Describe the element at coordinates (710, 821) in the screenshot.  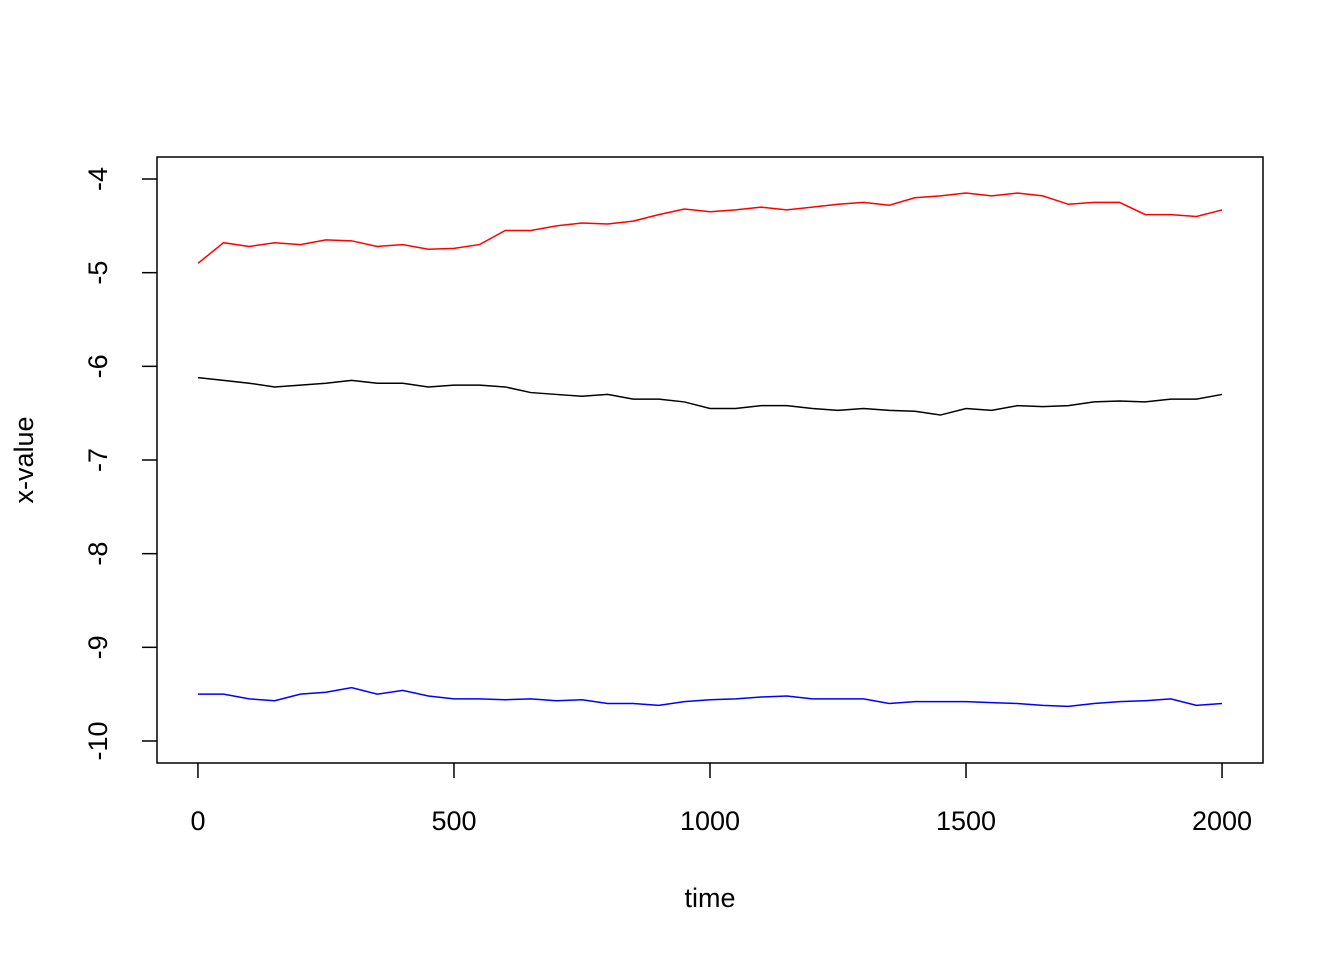
I see `x-tick-label: 1000` at that location.